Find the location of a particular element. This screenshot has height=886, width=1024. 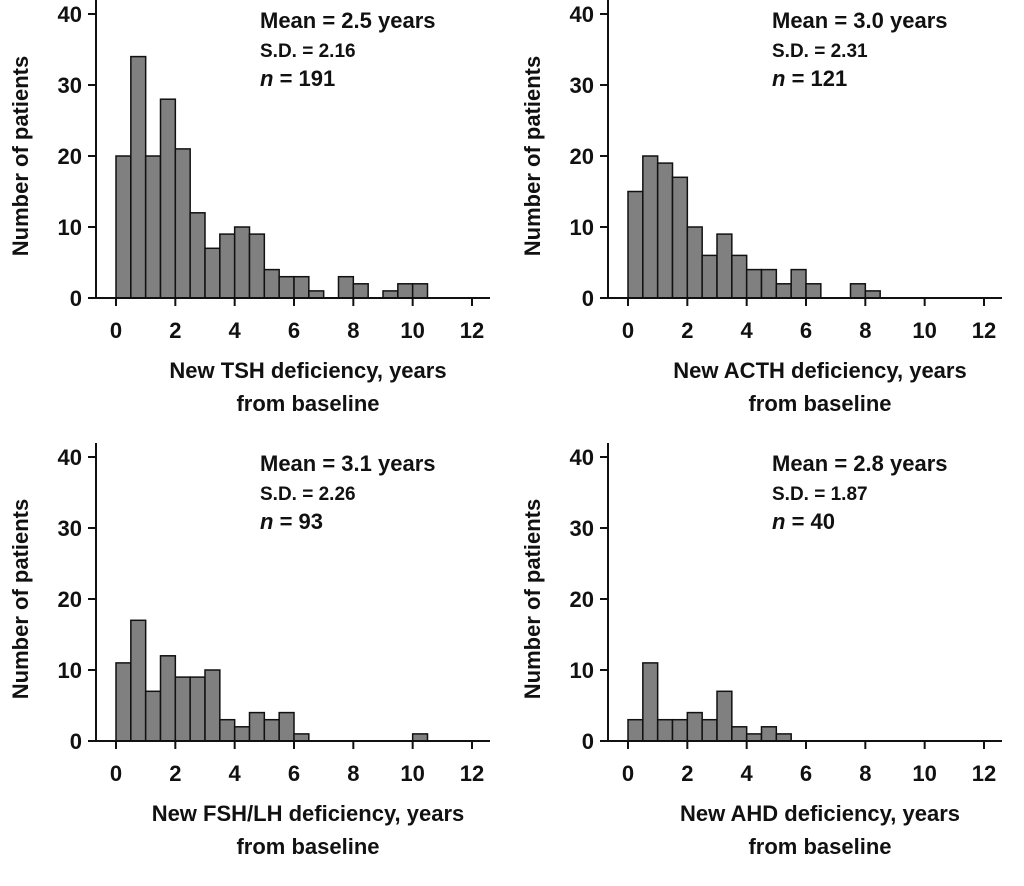

stats-annotation: Mean = 3.0 years S.D. = 2.31 n = 121 is located at coordinates (860, 49).